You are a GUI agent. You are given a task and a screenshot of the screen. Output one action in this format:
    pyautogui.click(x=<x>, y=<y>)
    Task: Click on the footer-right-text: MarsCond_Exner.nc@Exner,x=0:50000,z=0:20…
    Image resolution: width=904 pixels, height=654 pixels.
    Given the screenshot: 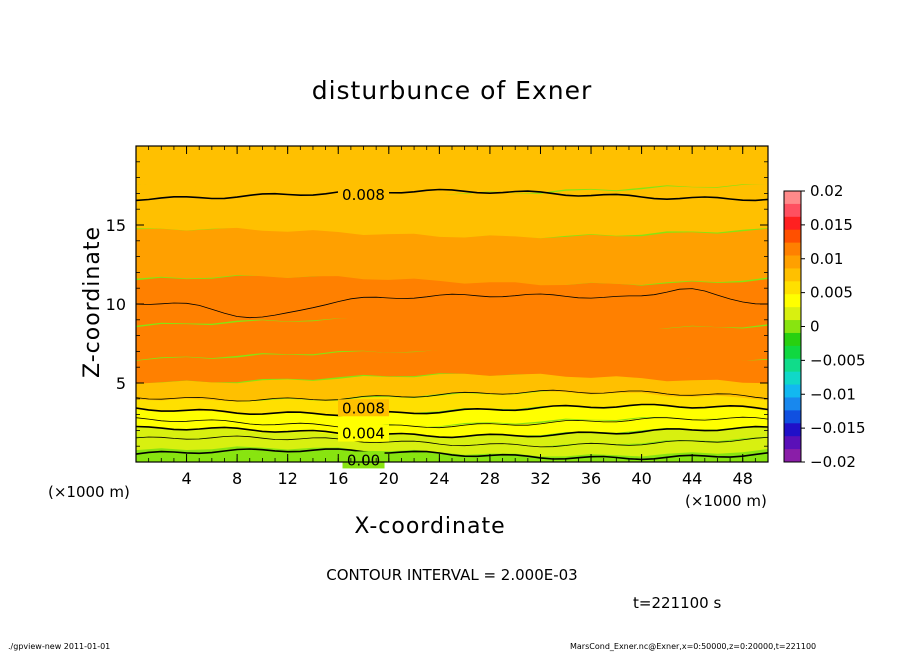 What is the action you would take?
    pyautogui.click(x=693, y=646)
    